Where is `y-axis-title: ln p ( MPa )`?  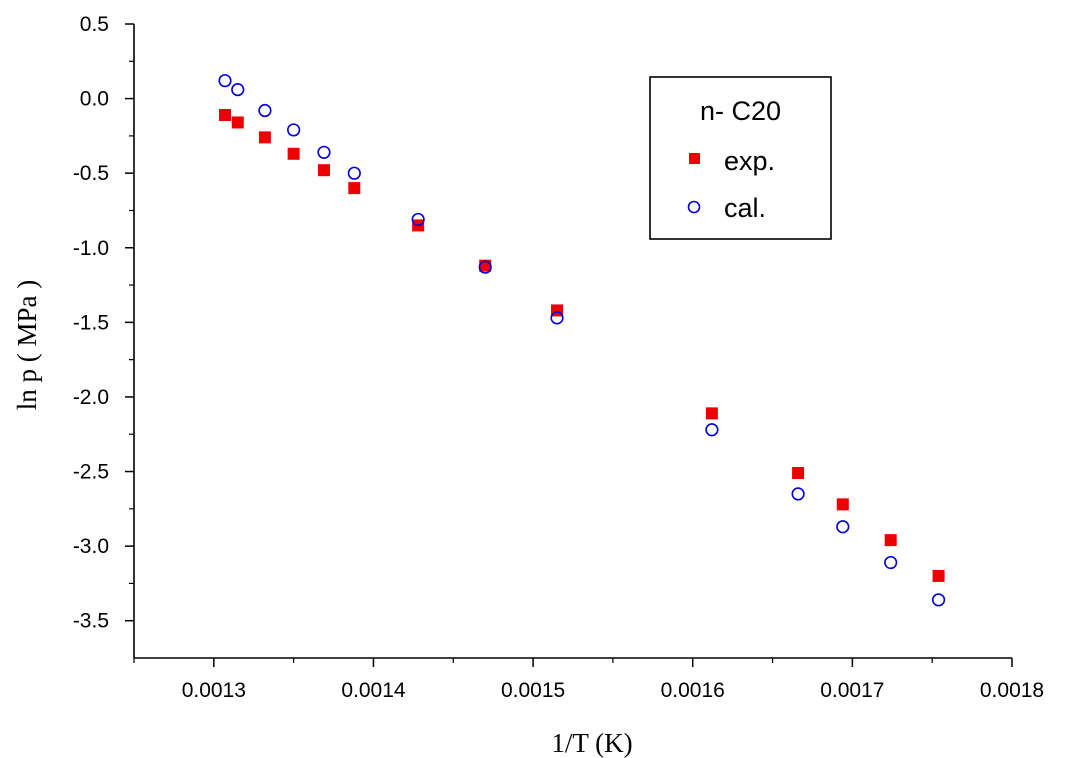 y-axis-title: ln p ( MPa ) is located at coordinates (27, 345).